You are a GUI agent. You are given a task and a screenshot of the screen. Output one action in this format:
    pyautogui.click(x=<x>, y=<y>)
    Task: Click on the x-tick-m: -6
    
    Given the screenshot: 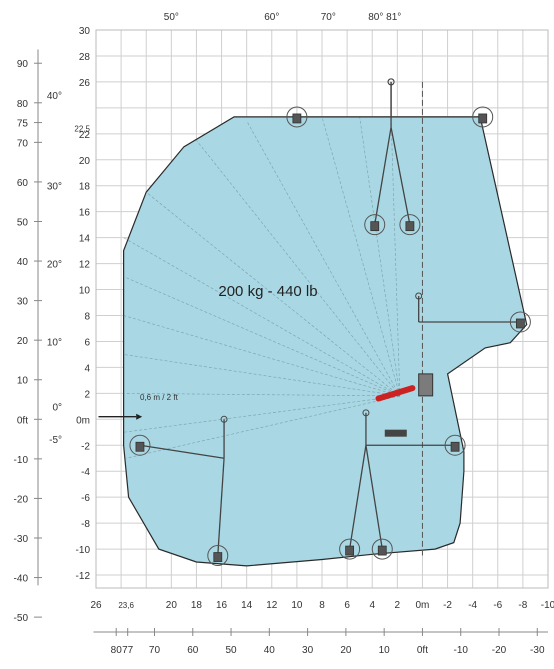 What is the action you would take?
    pyautogui.click(x=497, y=605)
    